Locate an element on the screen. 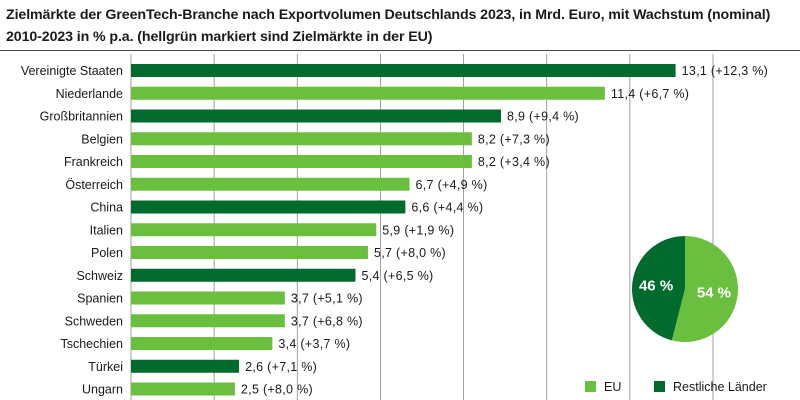  value-label-polen: 5,7 (+8,0 %) is located at coordinates (410, 253).